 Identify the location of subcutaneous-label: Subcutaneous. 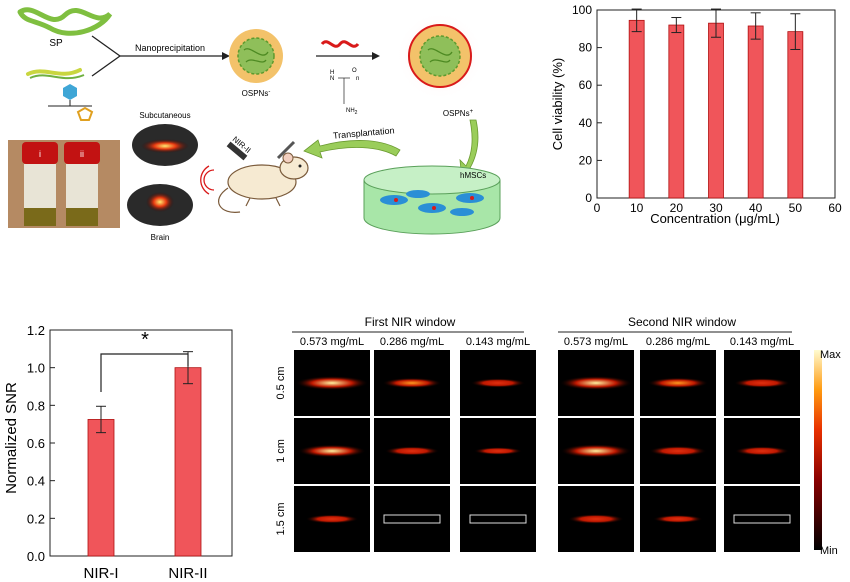
(164, 115).